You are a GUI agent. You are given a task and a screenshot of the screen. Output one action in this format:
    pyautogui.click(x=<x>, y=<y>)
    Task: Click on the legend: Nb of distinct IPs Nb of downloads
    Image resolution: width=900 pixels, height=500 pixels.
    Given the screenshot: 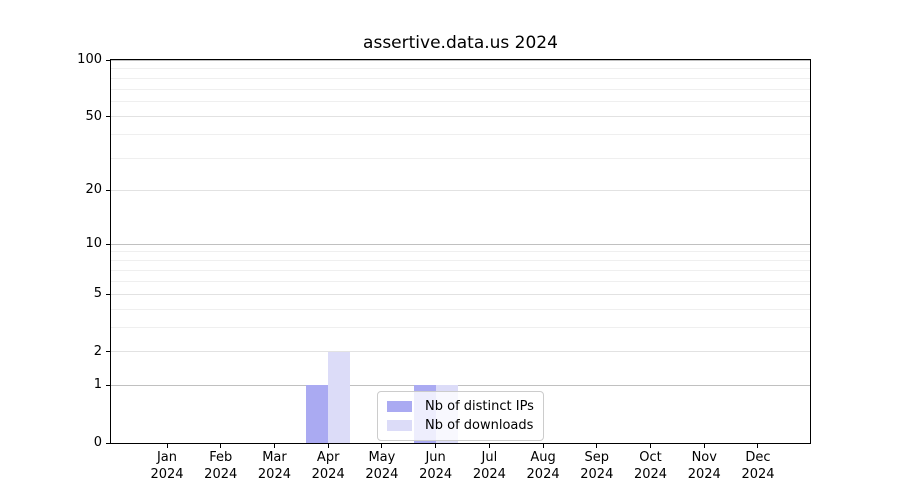 What is the action you would take?
    pyautogui.click(x=460, y=416)
    